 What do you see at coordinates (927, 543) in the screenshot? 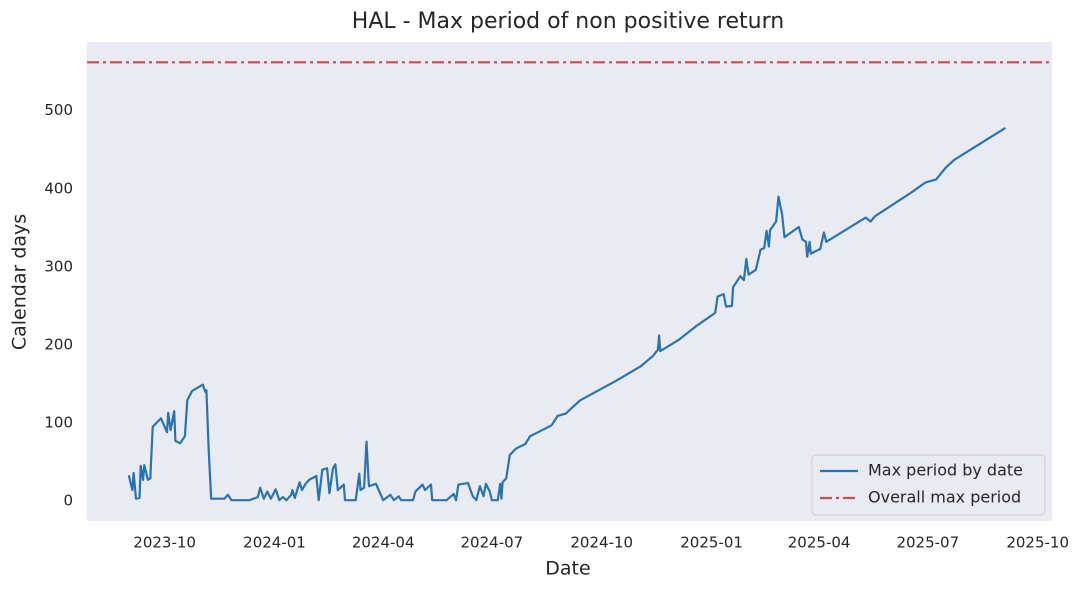
I see `x-tick-label: 2025-07` at bounding box center [927, 543].